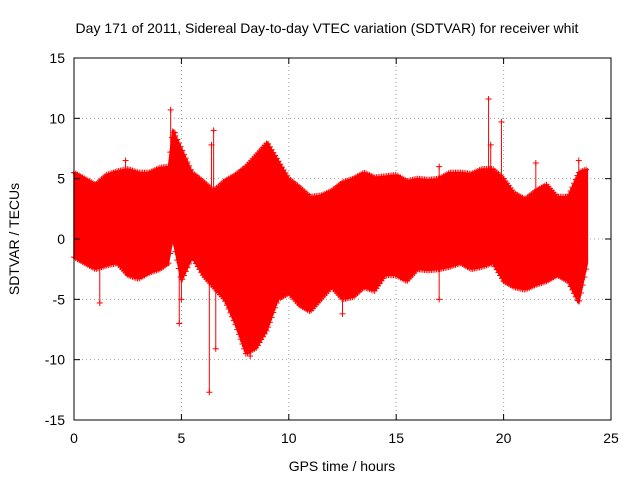 The width and height of the screenshot is (640, 480). Describe the element at coordinates (61, 179) in the screenshot. I see `y-tick-label: 5` at that location.